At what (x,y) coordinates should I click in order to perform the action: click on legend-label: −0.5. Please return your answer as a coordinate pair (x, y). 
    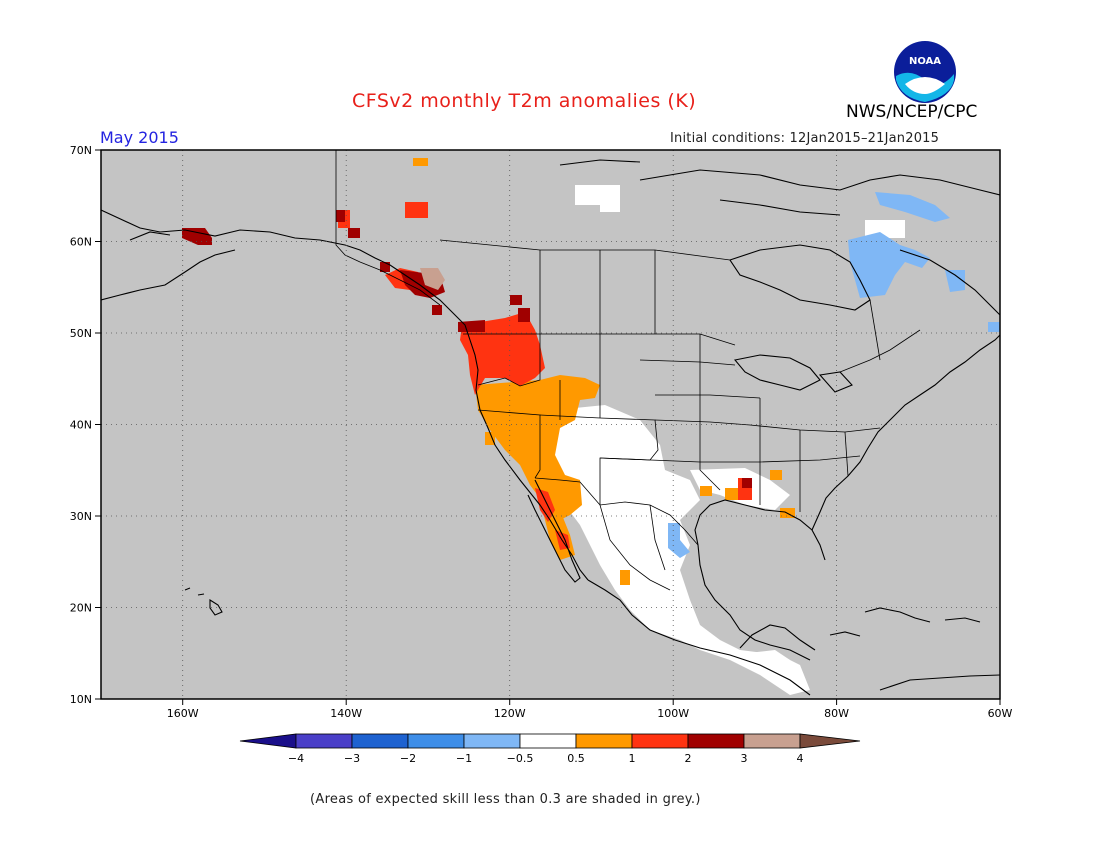
    Looking at the image, I should click on (520, 758).